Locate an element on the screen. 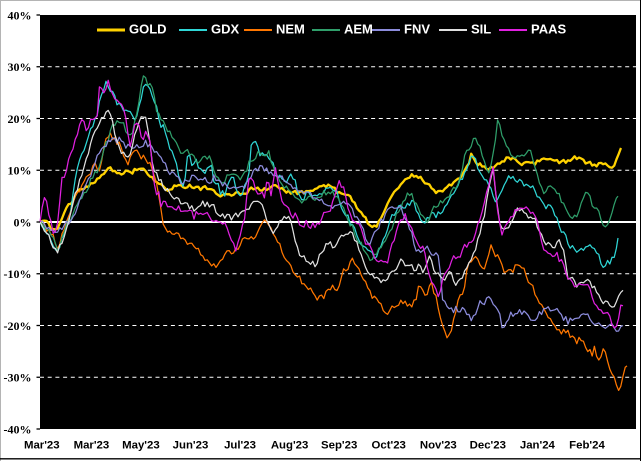  svg-text: PAAS is located at coordinates (548, 29).